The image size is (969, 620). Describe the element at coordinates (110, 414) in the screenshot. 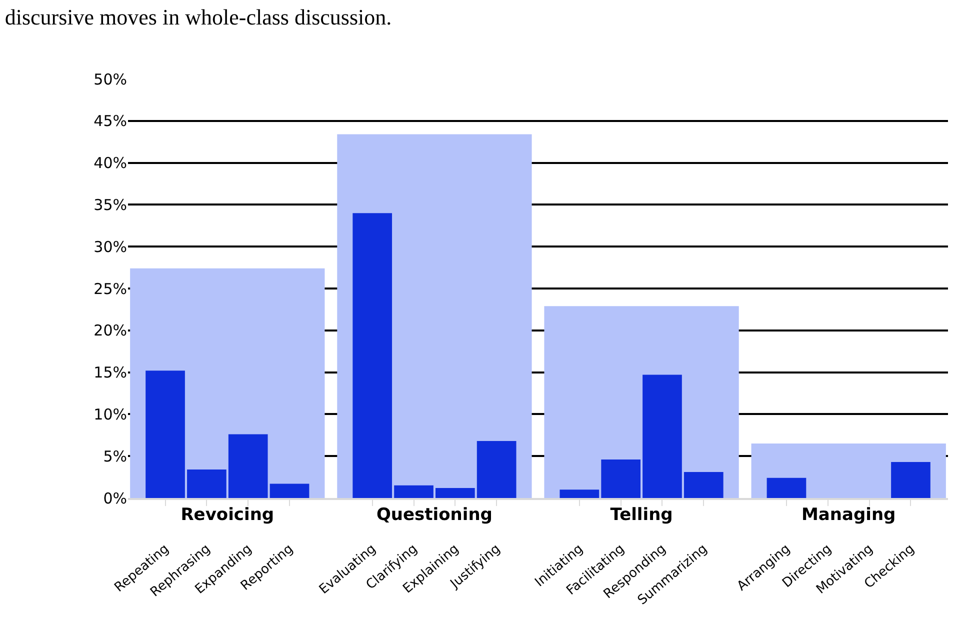

I see `y-tick-label: 10%` at that location.